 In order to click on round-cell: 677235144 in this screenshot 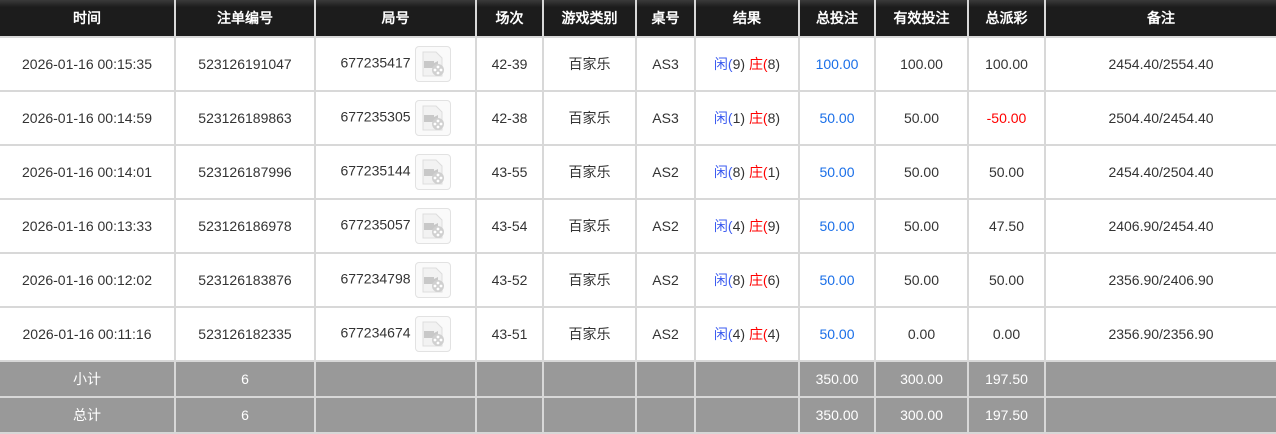, I will do `click(395, 172)`.